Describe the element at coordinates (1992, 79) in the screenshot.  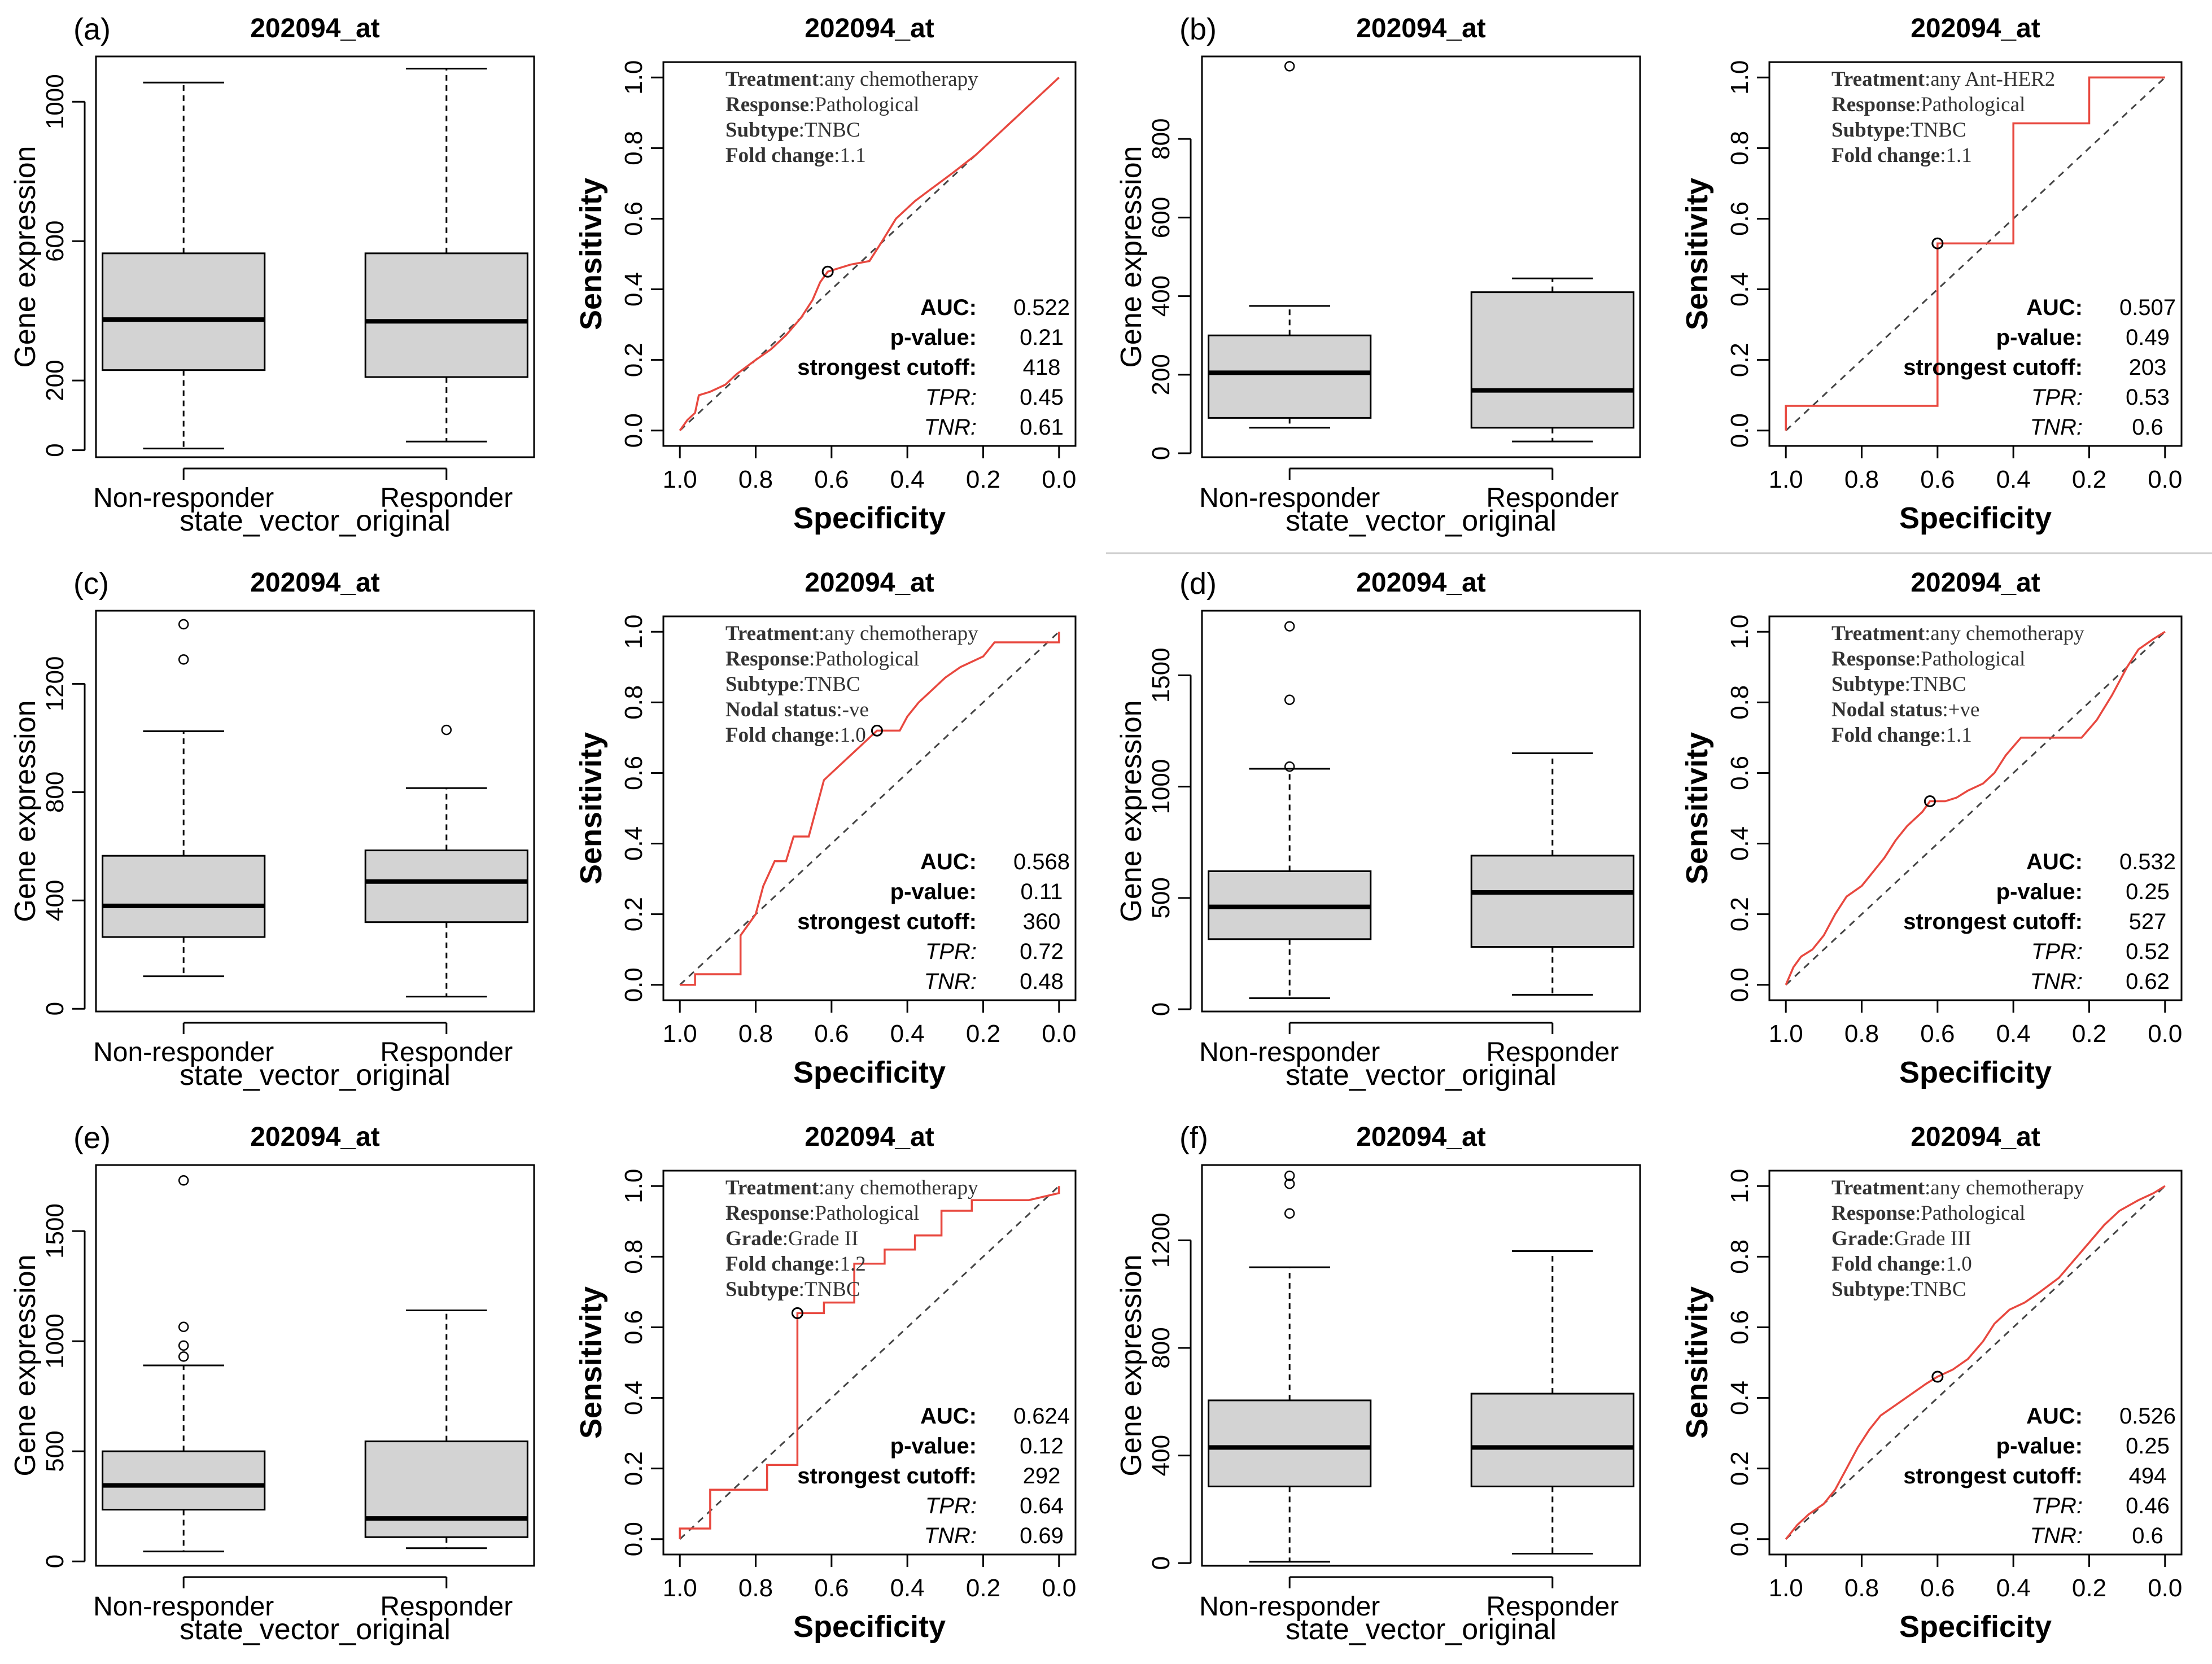
I see `annotation-value: any Ant-HER2` at that location.